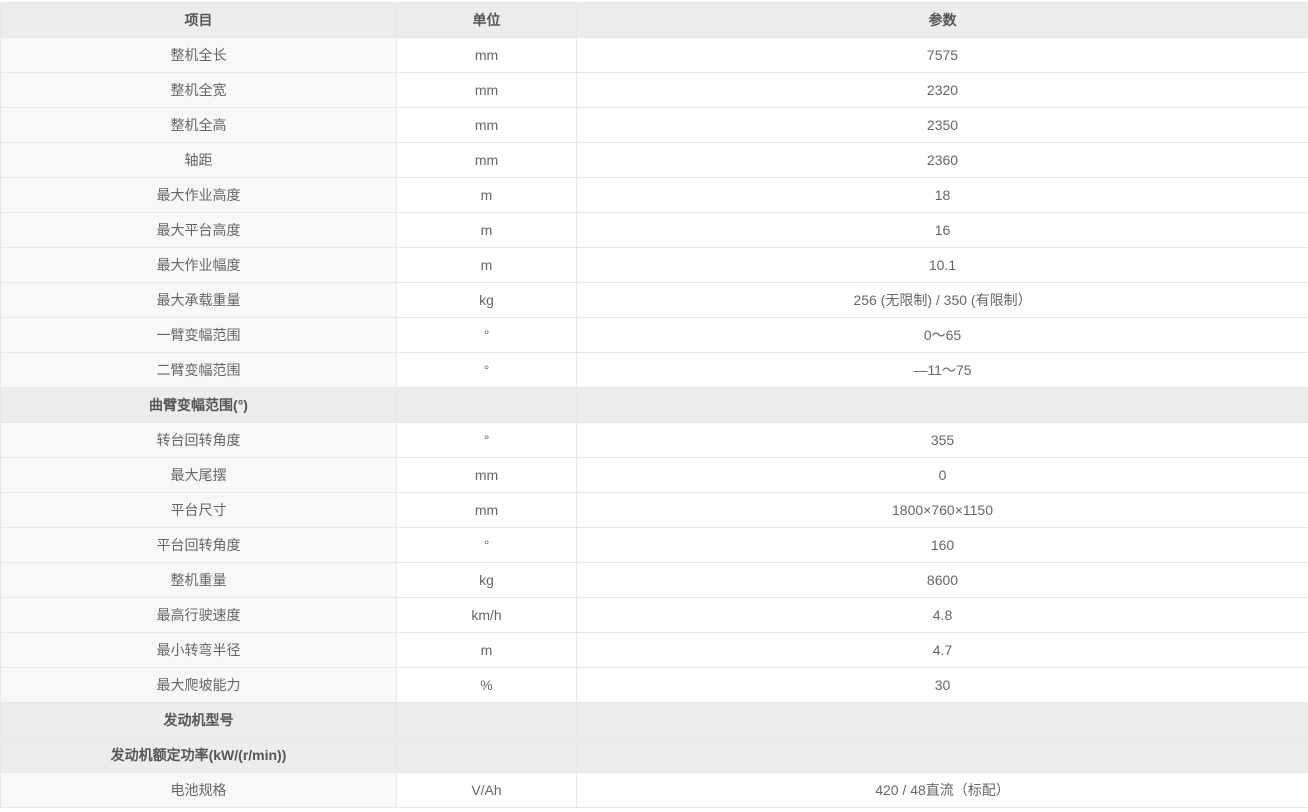 The image size is (1308, 812). Describe the element at coordinates (486, 790) in the screenshot. I see `cell-unit: V/Ah` at that location.